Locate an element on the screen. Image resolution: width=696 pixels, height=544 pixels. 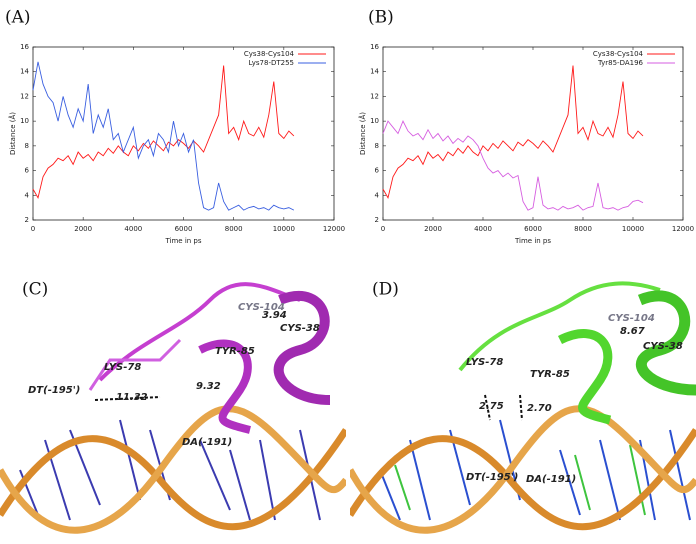
residue-label: 9.32 is located at coordinates (208, 386).